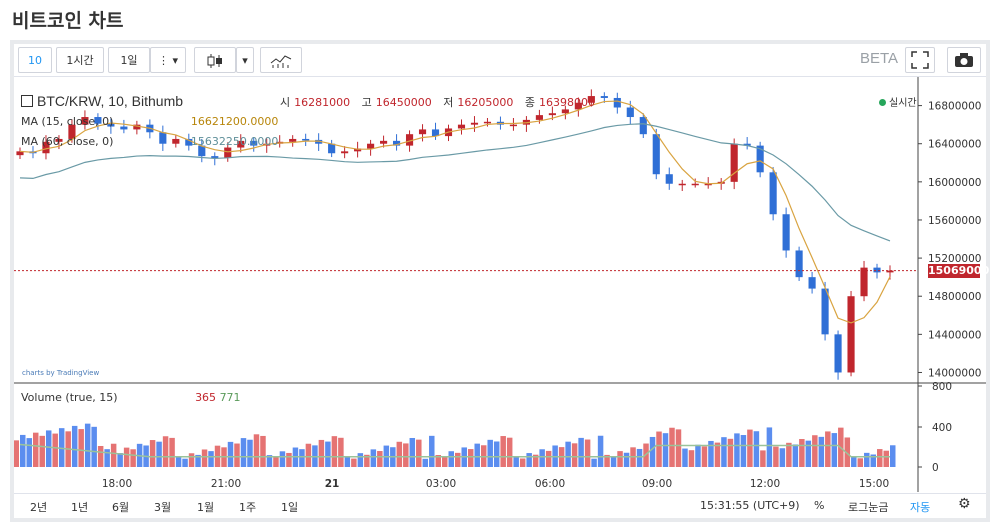 The width and height of the screenshot is (995, 527). What do you see at coordinates (657, 484) in the screenshot?
I see `time-tick-label: 09:00` at bounding box center [657, 484].